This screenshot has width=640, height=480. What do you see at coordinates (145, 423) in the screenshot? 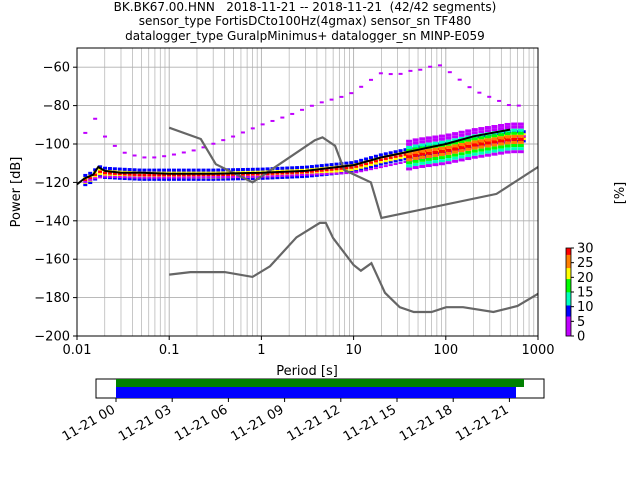
I see `timeline-tick-label: 11-21 03` at bounding box center [145, 423].